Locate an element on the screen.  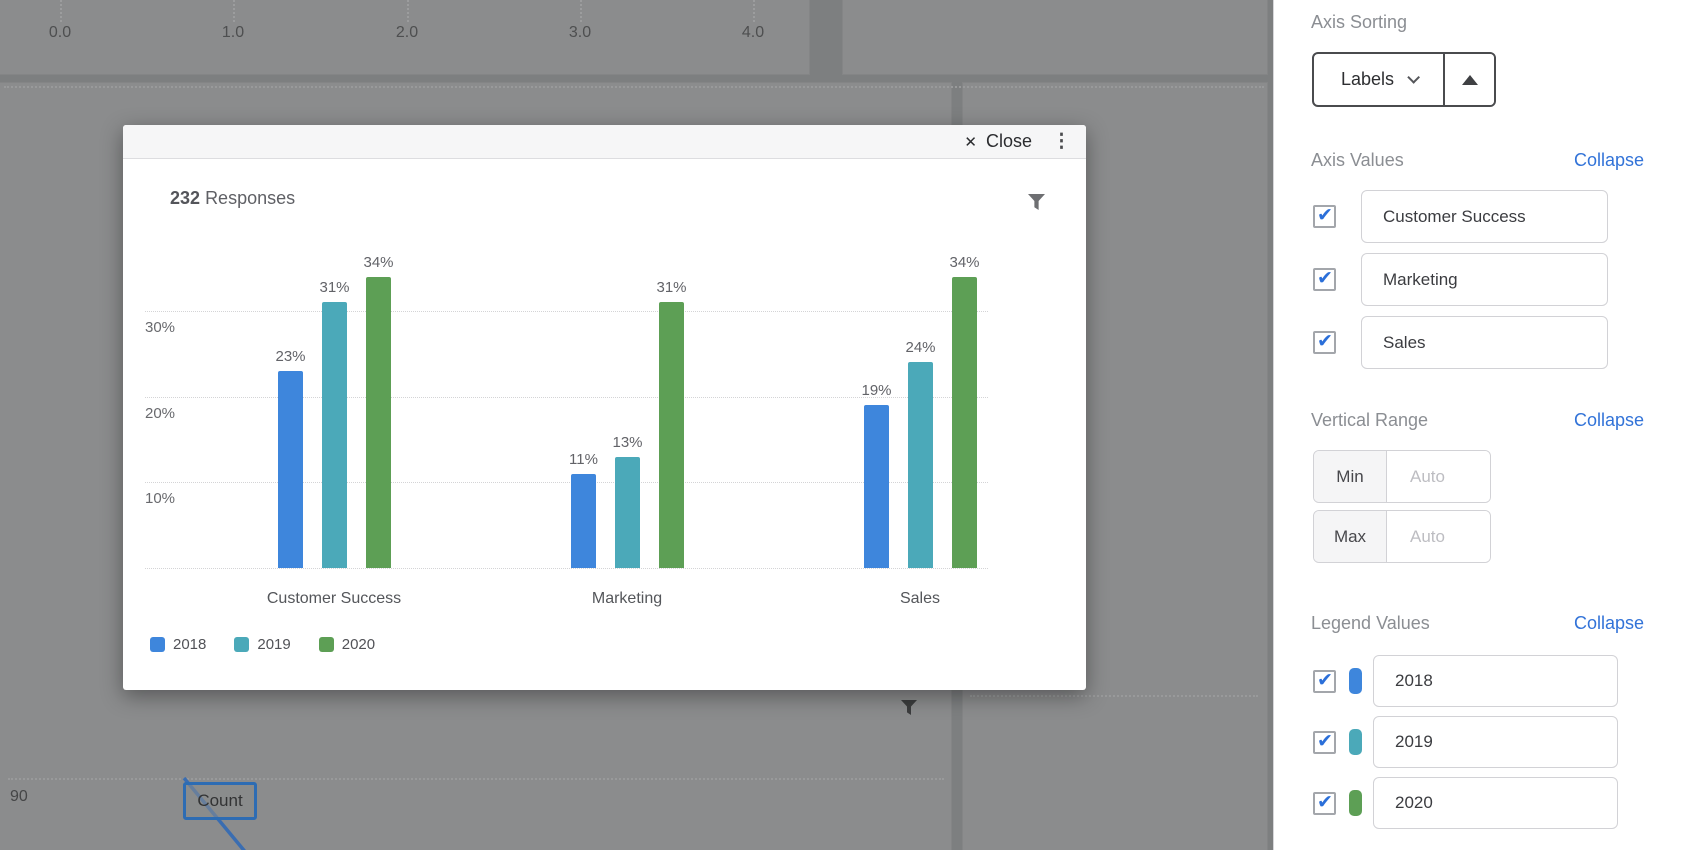
collapse-vertical-range-link: Collapse is located at coordinates (1609, 420).